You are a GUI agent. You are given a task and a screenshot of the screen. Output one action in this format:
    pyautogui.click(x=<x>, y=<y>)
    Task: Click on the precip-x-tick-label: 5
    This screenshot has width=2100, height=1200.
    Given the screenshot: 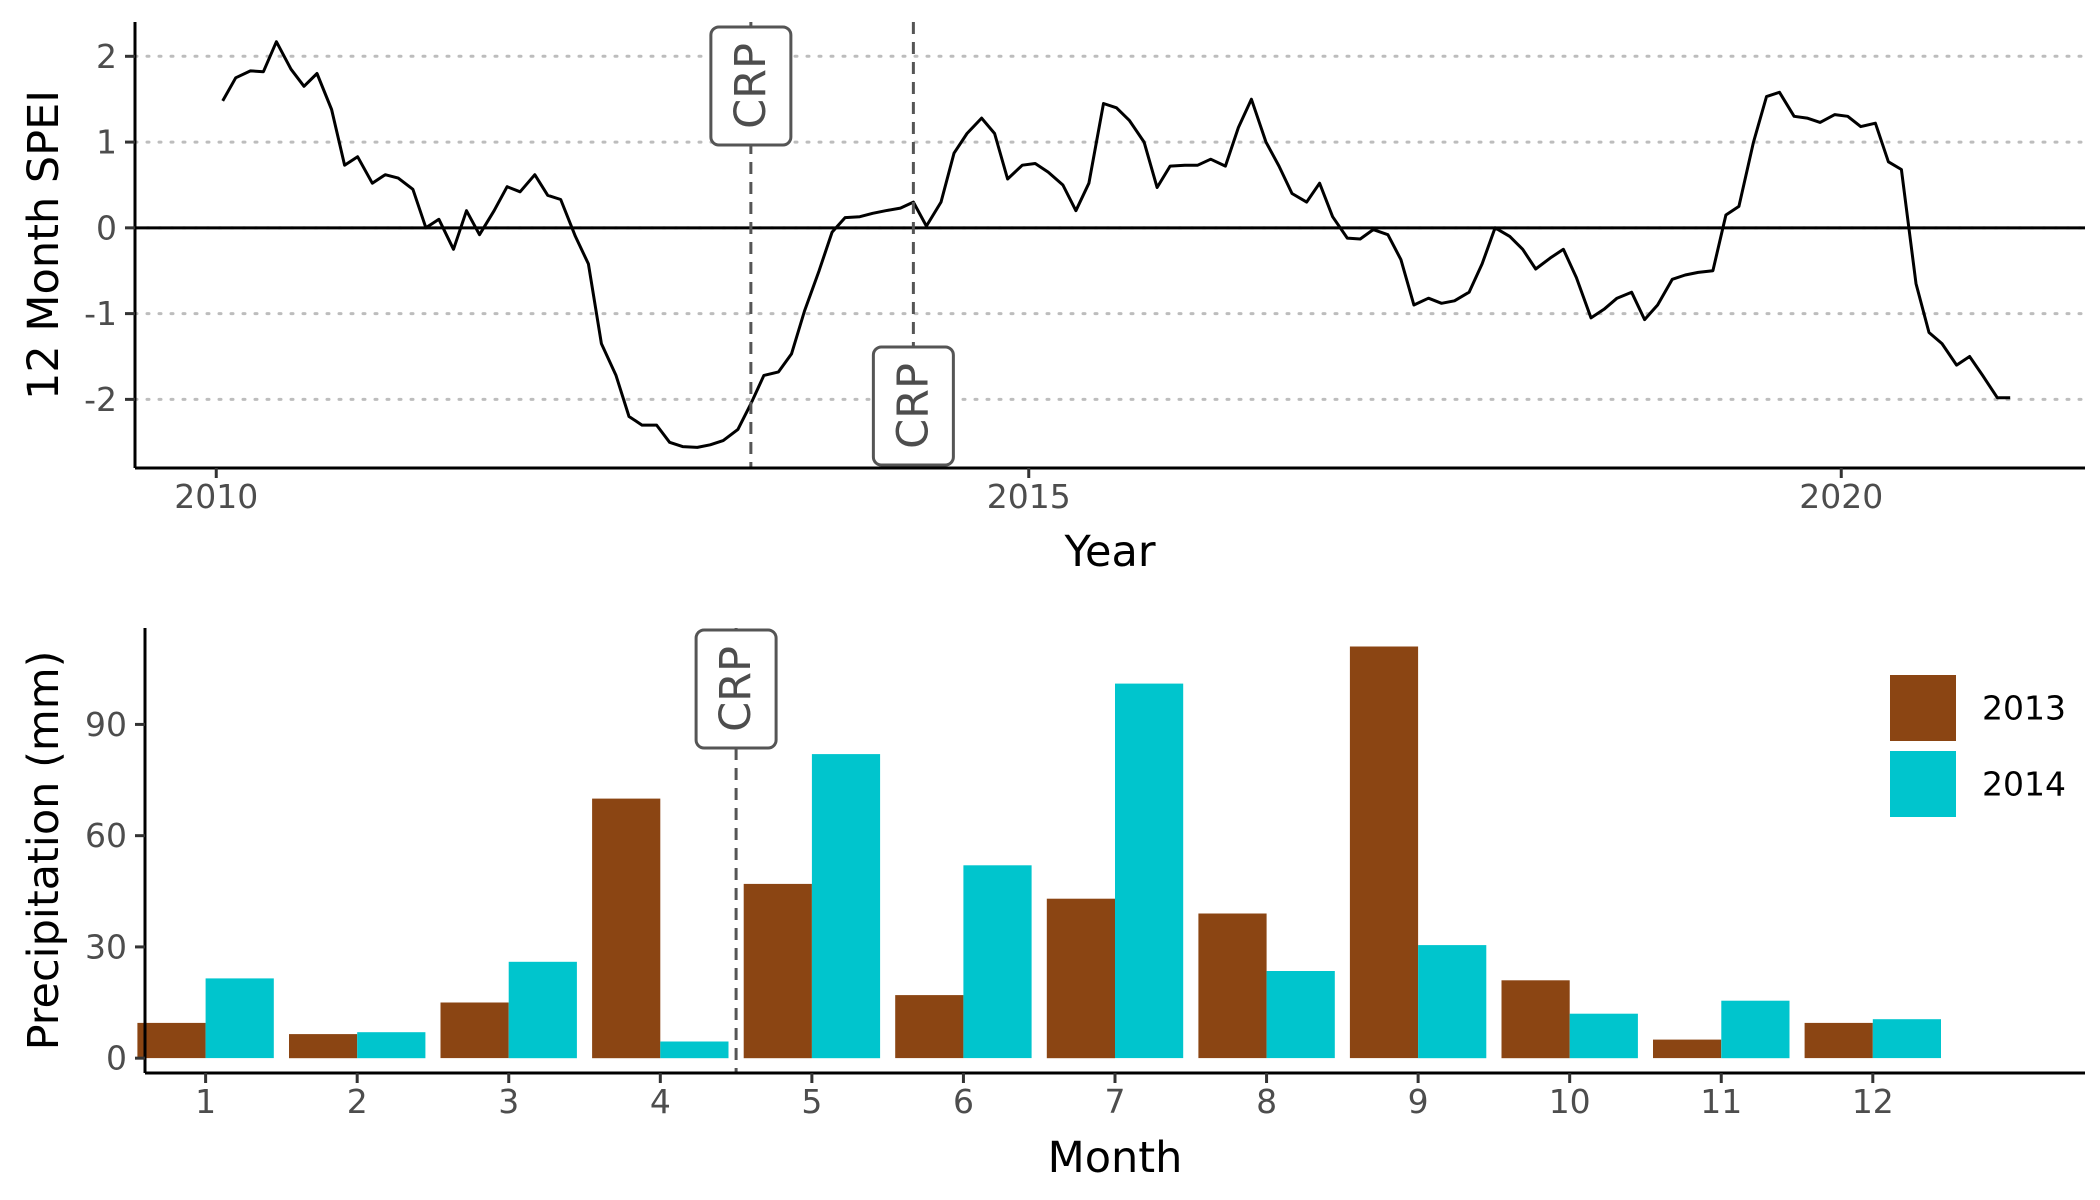 What is the action you would take?
    pyautogui.click(x=811, y=1101)
    